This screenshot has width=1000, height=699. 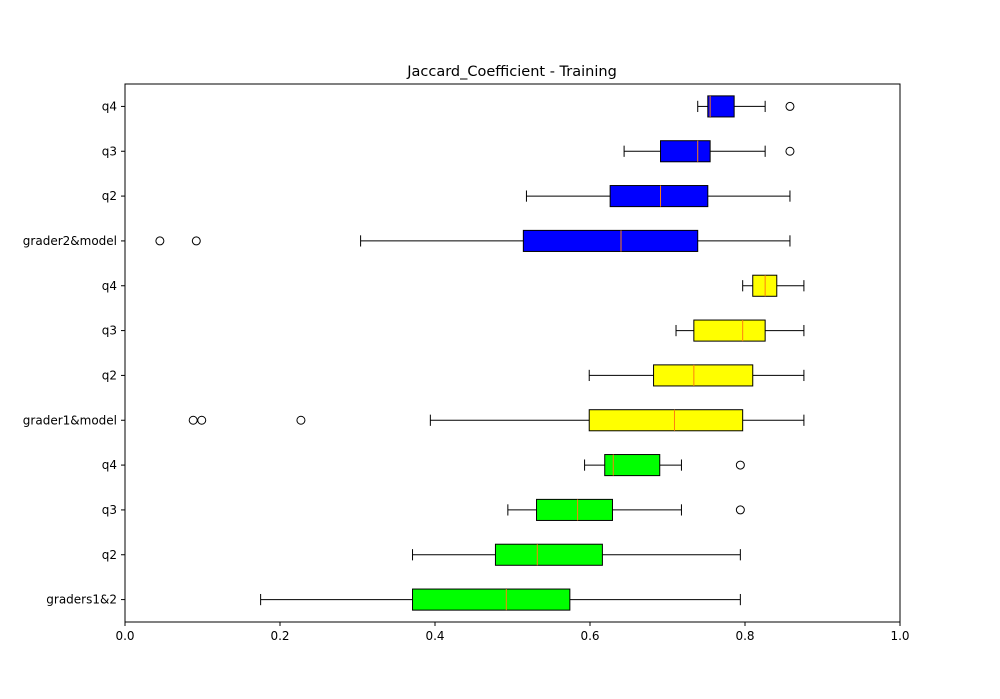 What do you see at coordinates (899, 636) in the screenshot?
I see `x-tick-label: 1.0` at bounding box center [899, 636].